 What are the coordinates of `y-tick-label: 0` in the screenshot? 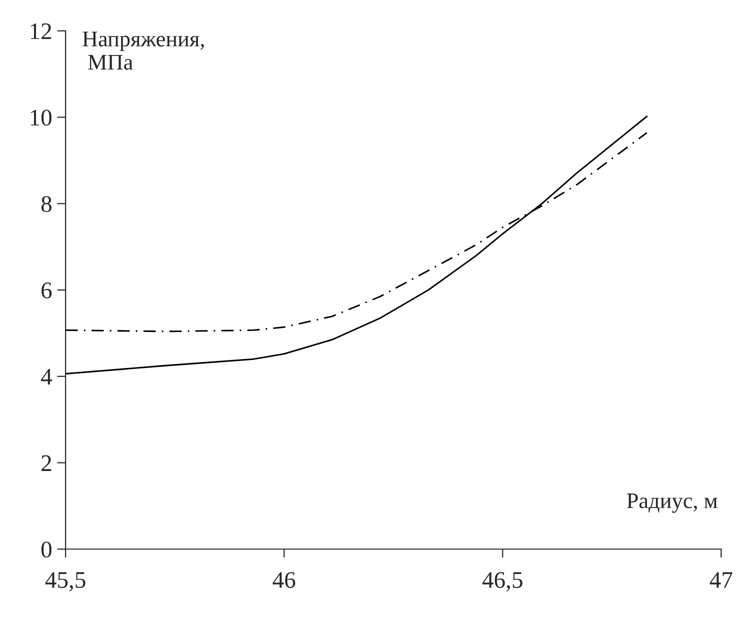 It's located at (46, 550).